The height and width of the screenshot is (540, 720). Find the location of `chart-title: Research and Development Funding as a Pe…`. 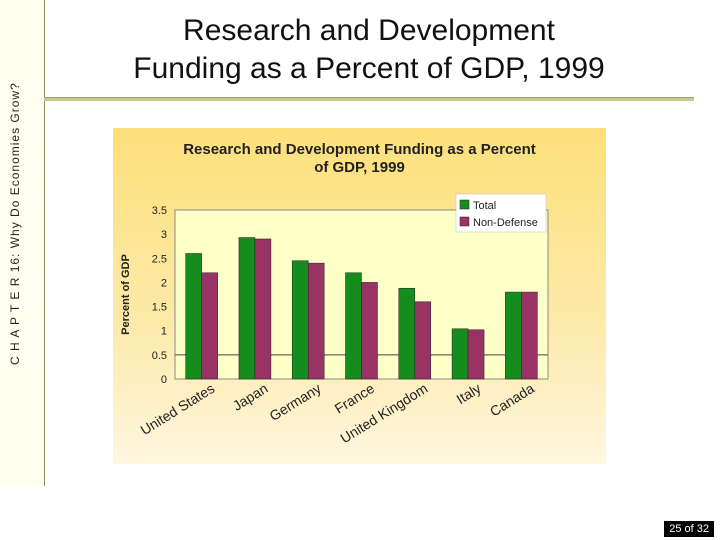

chart-title: Research and Development Funding as a Pe… is located at coordinates (359, 159).